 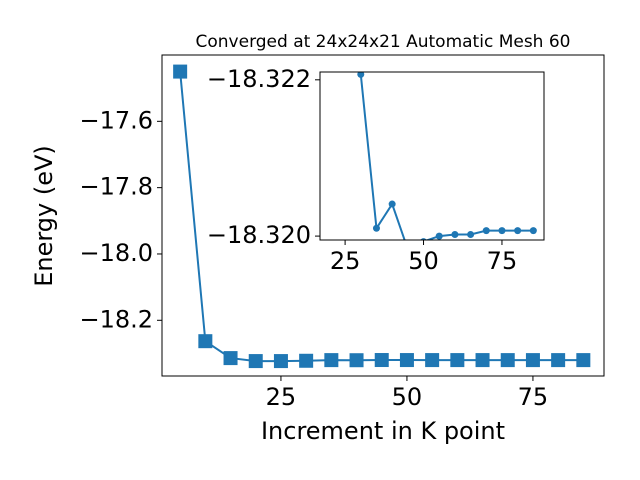 What do you see at coordinates (116, 120) in the screenshot?
I see `y-tick-label: −17.6` at bounding box center [116, 120].